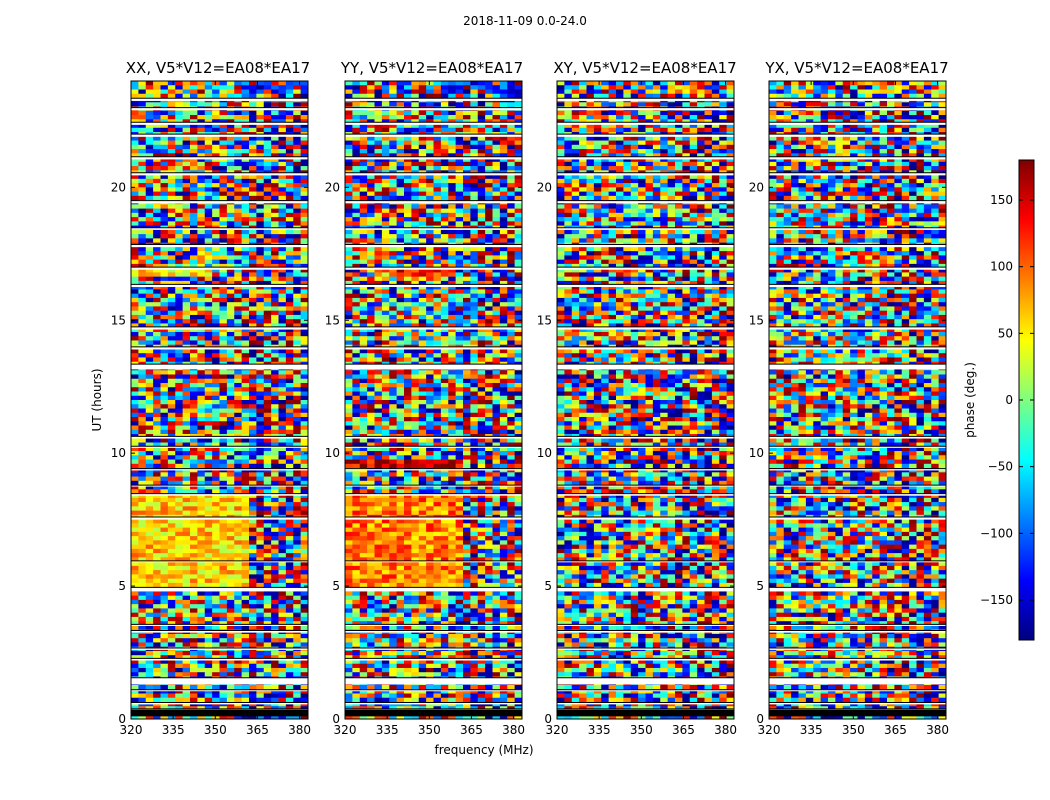  Describe the element at coordinates (122, 586) in the screenshot. I see `y-tick-label: 5` at that location.